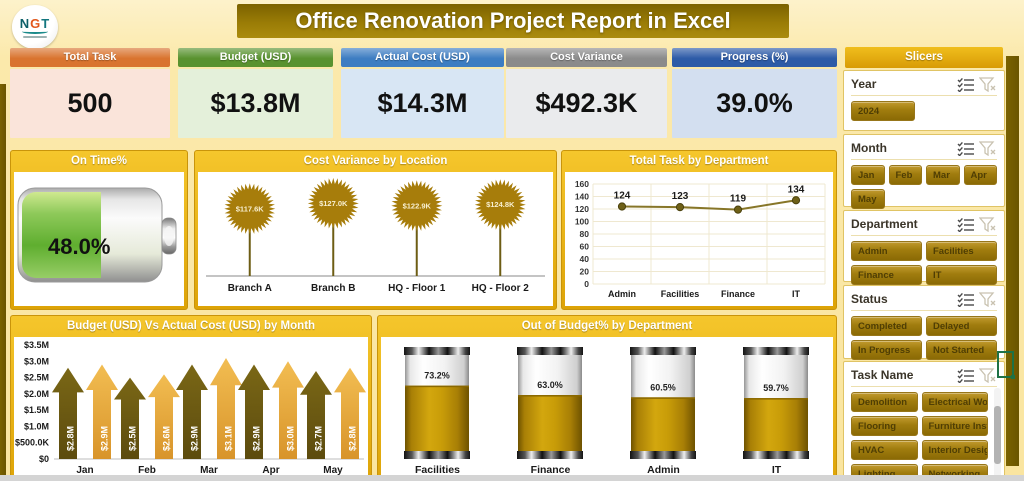 This screenshot has height=481, width=1024. I want to click on slicer-item-demolition: Demolition, so click(884, 402).